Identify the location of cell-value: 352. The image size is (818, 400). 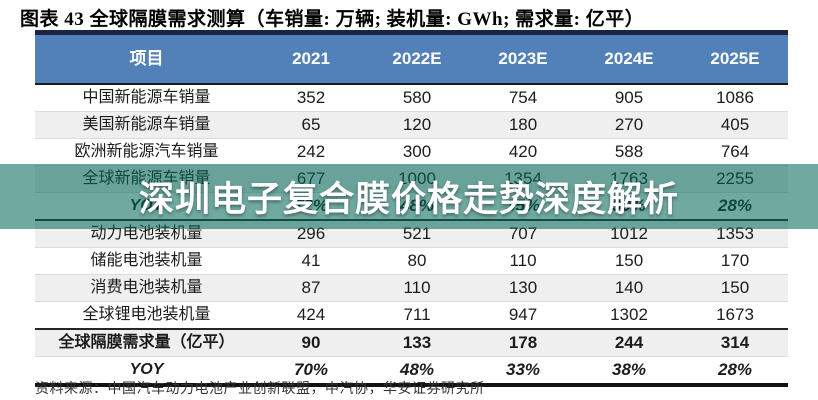
(311, 97).